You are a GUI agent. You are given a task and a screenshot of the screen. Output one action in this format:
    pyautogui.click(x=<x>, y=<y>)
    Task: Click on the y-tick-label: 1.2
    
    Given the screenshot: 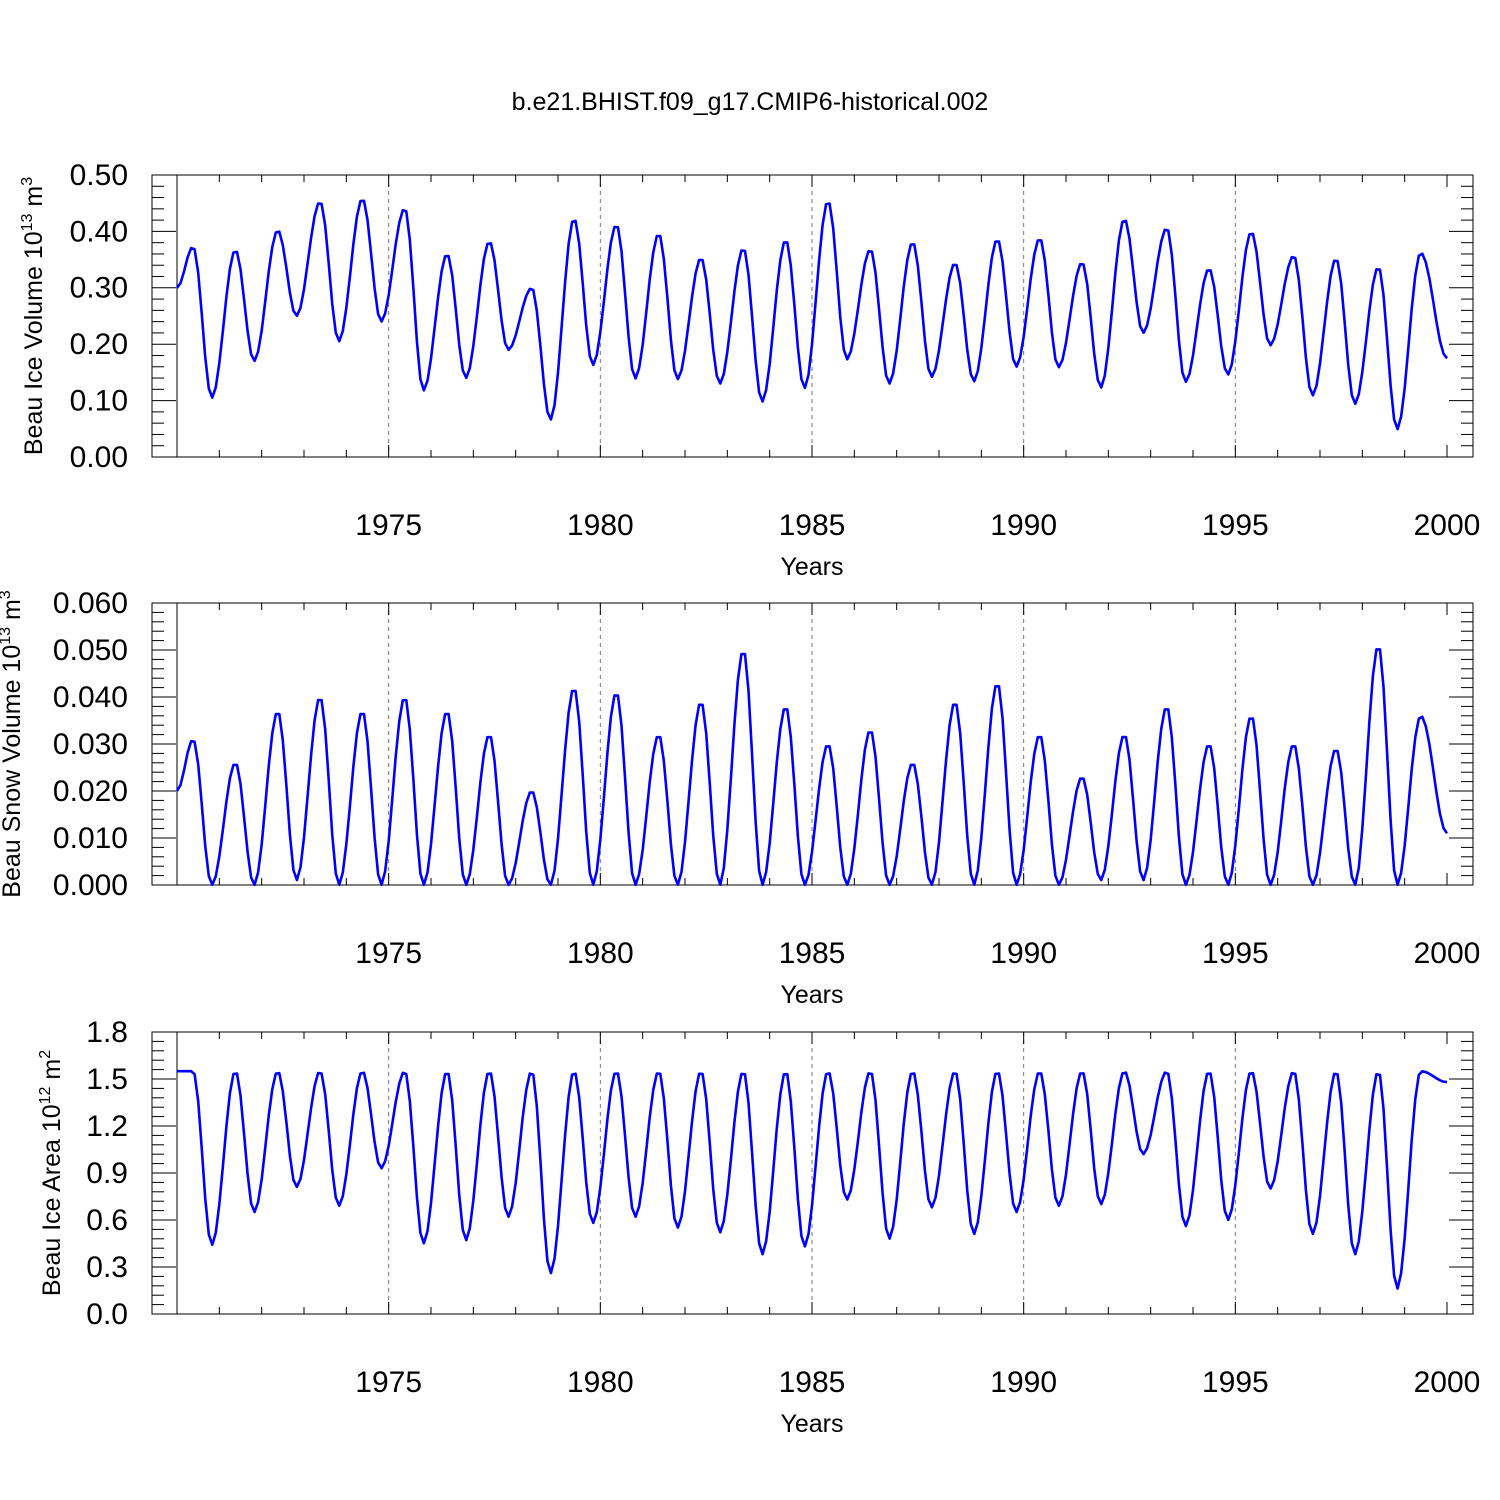 What is the action you would take?
    pyautogui.click(x=107, y=1126)
    